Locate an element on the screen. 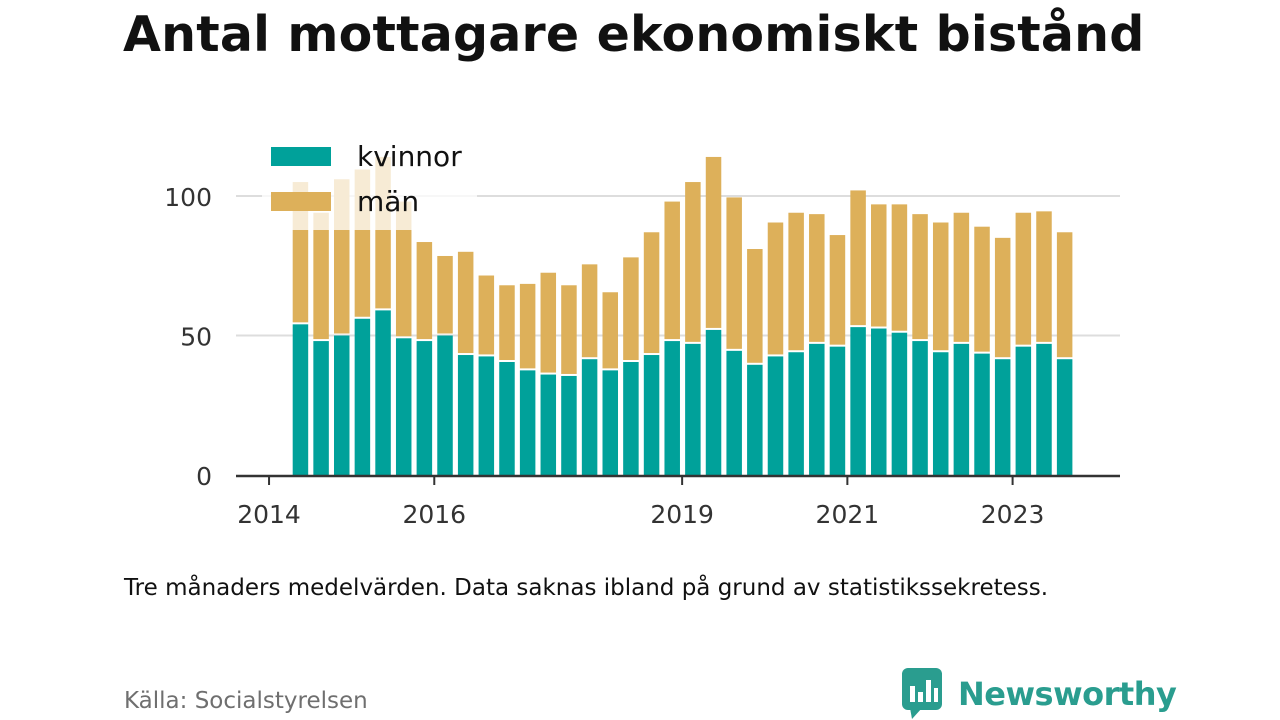 Image resolution: width=1280 pixels, height=720 pixels. y-tick-label: 50 is located at coordinates (196, 337).